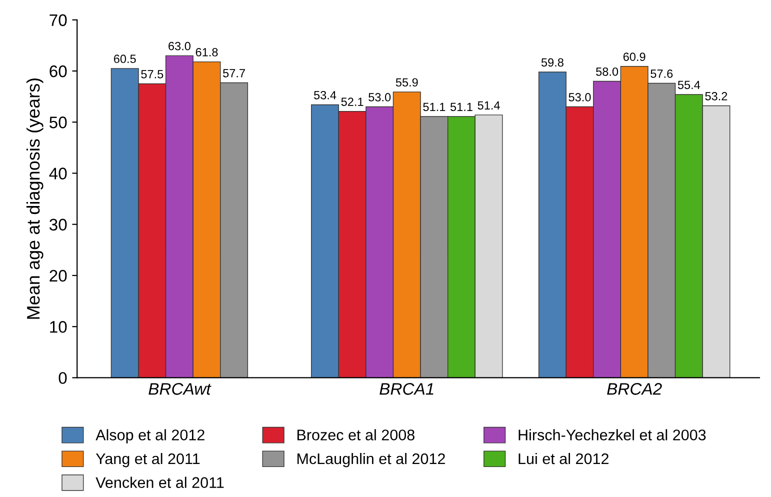 This screenshot has width=771, height=497. Describe the element at coordinates (35, 198) in the screenshot. I see `y-axis-title: Mean age at diagnosis (years)` at that location.